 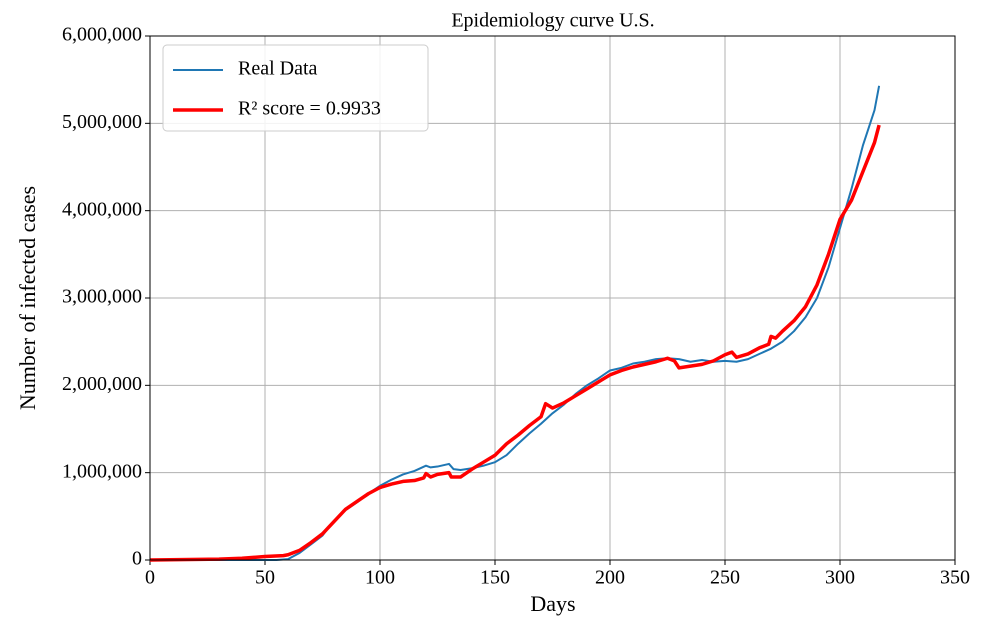 I want to click on legend-box, so click(x=295, y=88).